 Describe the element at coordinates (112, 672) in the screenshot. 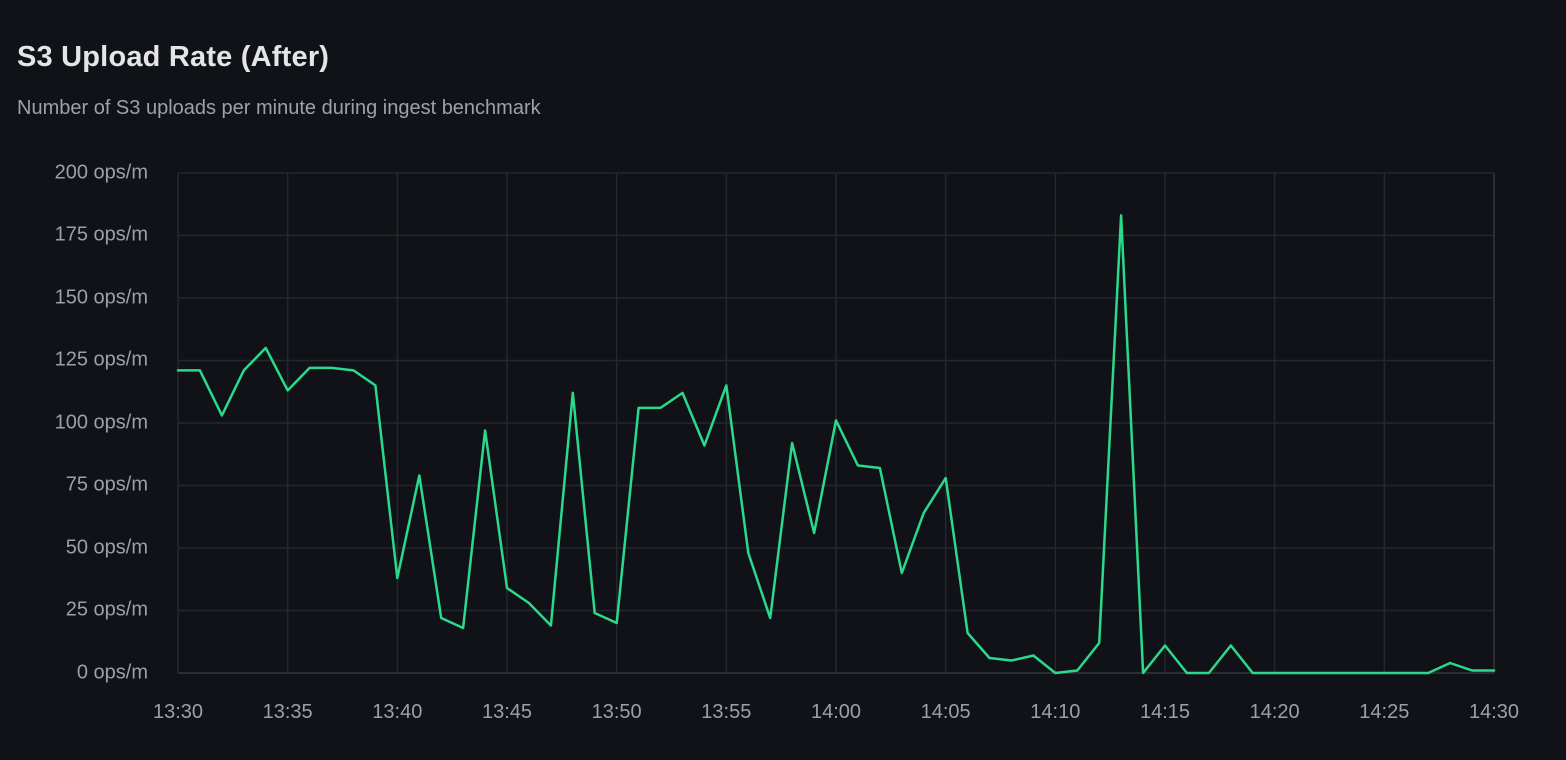

I see `y-tick-label: 0 ops/m` at that location.